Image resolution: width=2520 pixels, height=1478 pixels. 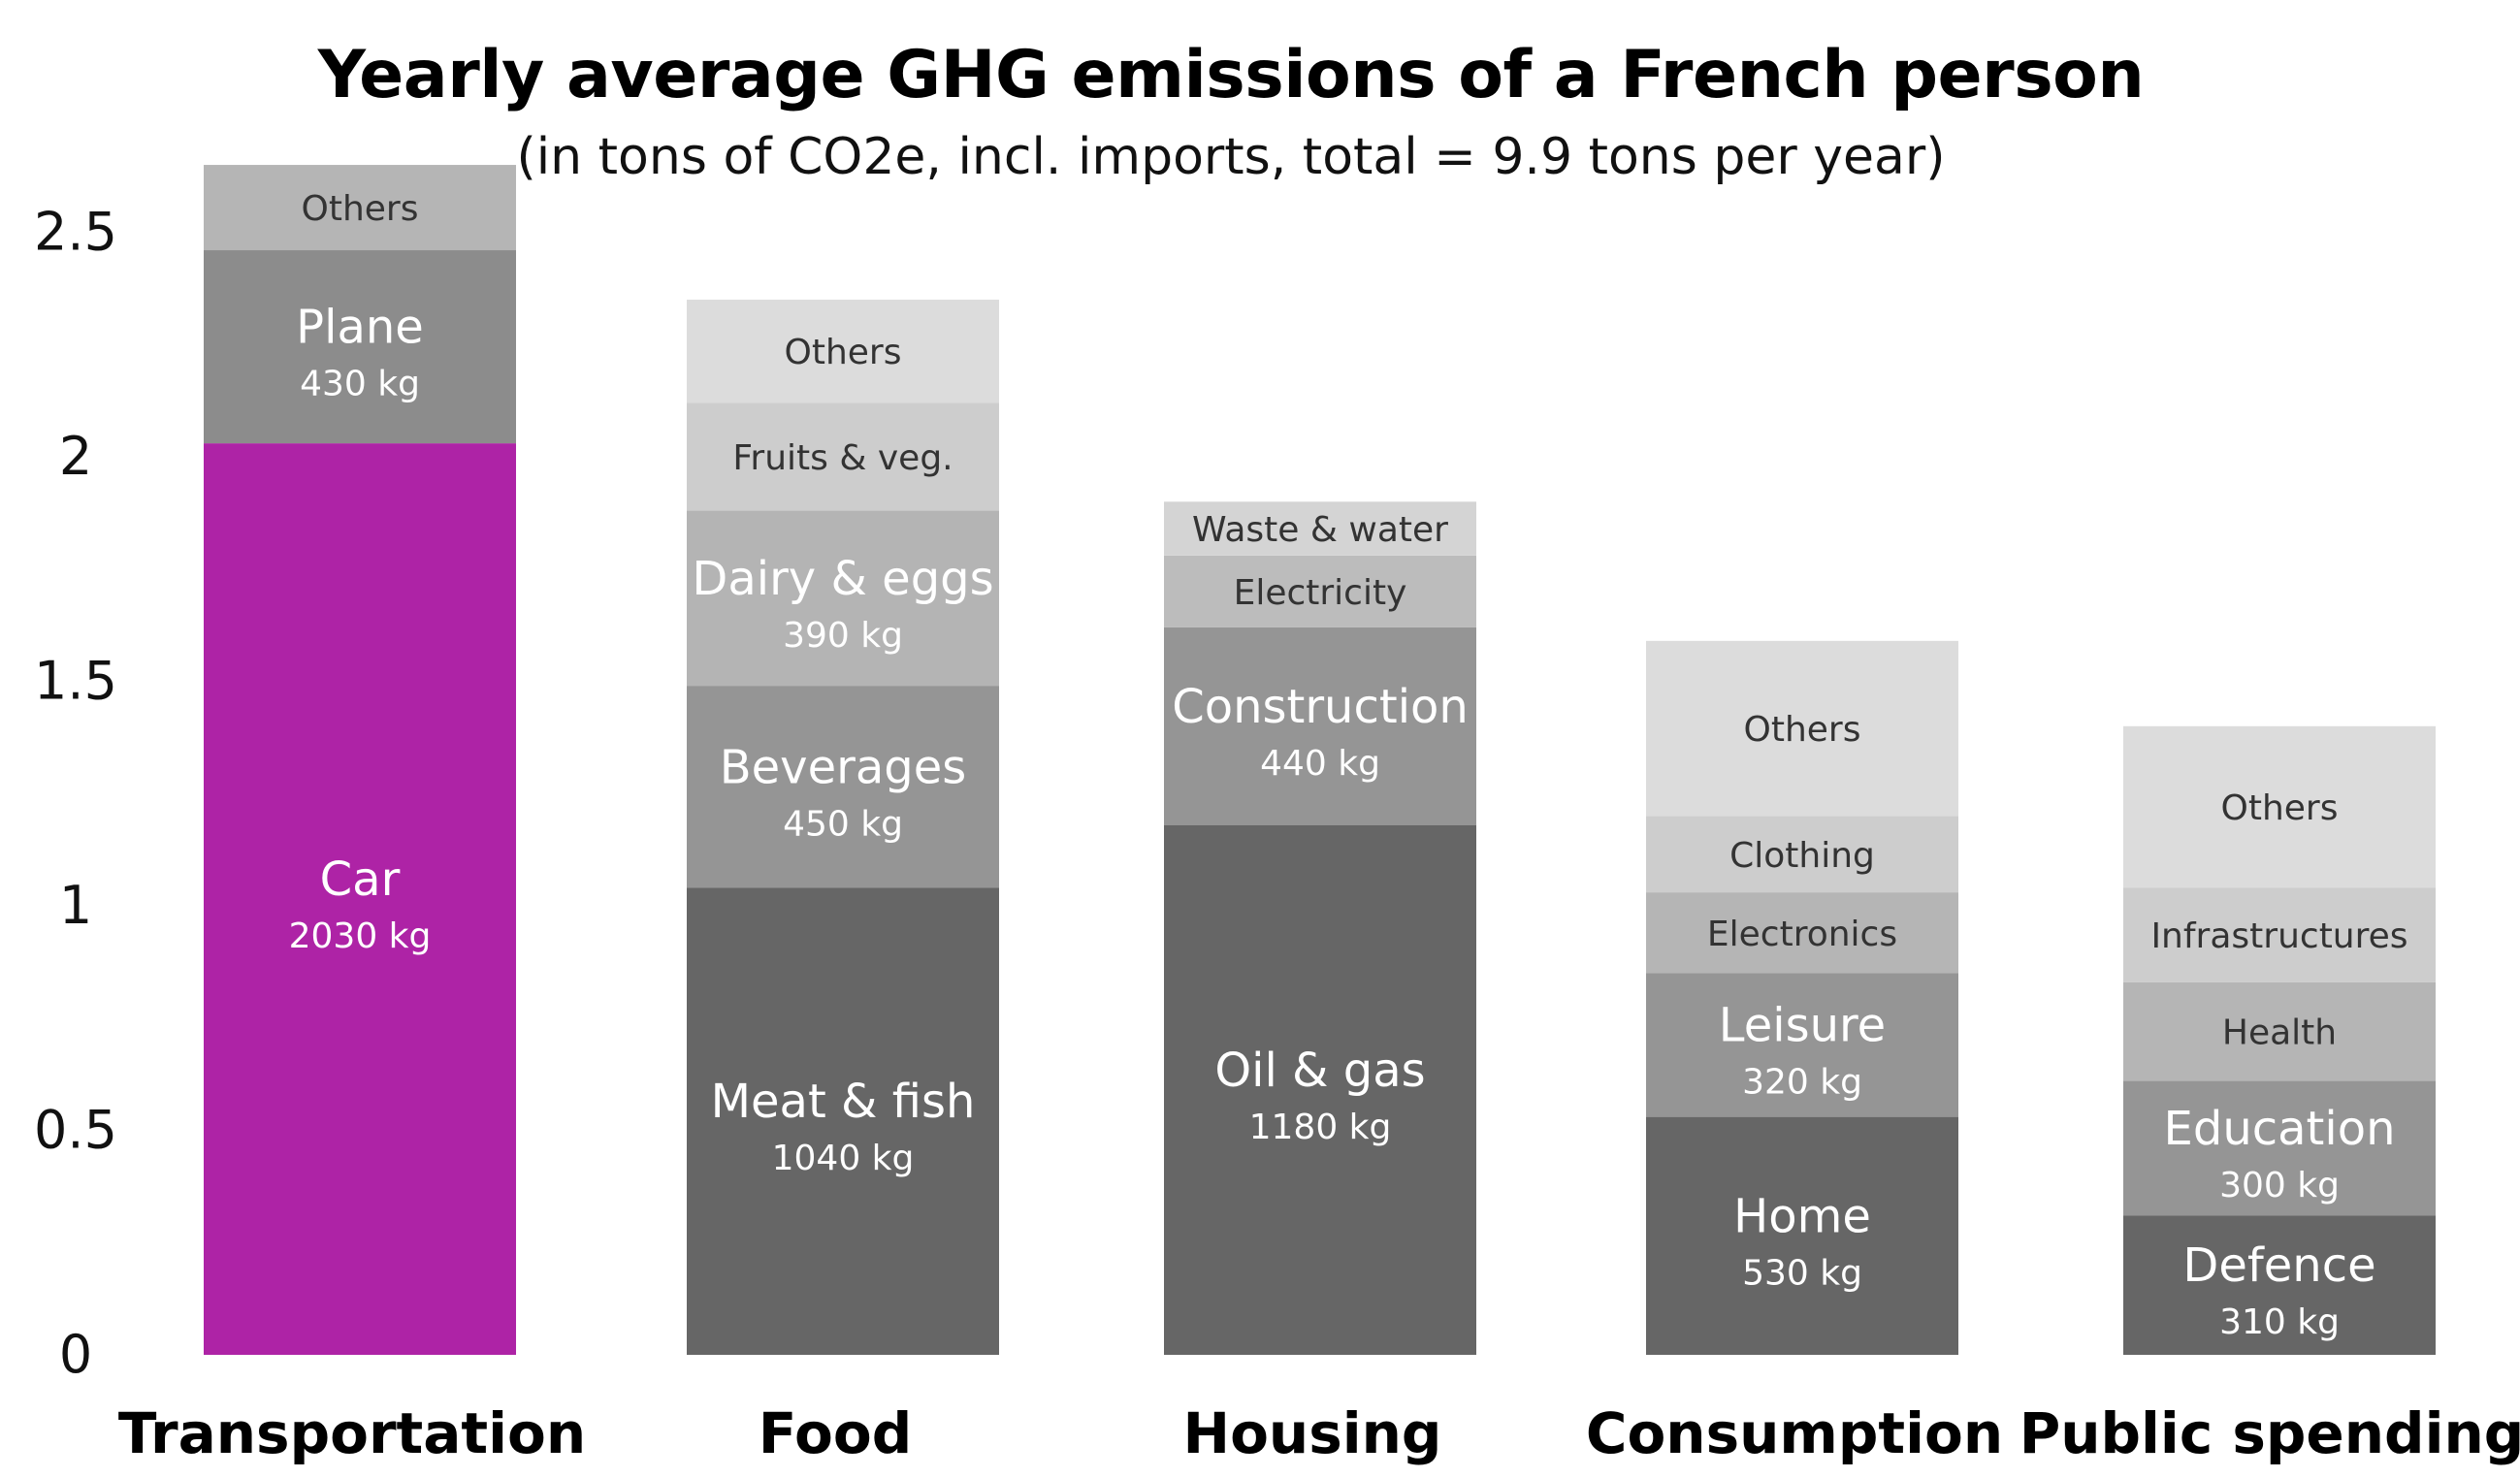 I want to click on segment-label: Waste & water, so click(x=1320, y=530).